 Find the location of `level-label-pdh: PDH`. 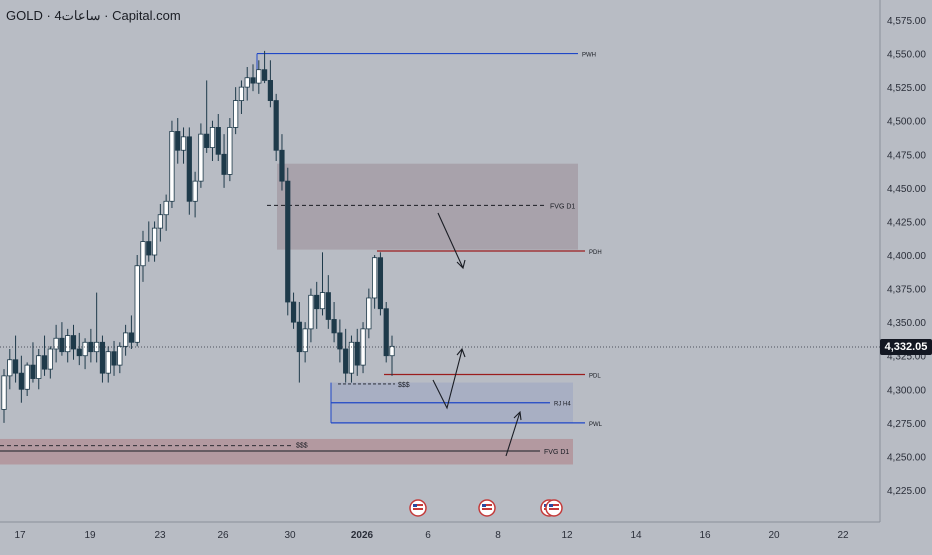

level-label-pdh: PDH is located at coordinates (595, 253).